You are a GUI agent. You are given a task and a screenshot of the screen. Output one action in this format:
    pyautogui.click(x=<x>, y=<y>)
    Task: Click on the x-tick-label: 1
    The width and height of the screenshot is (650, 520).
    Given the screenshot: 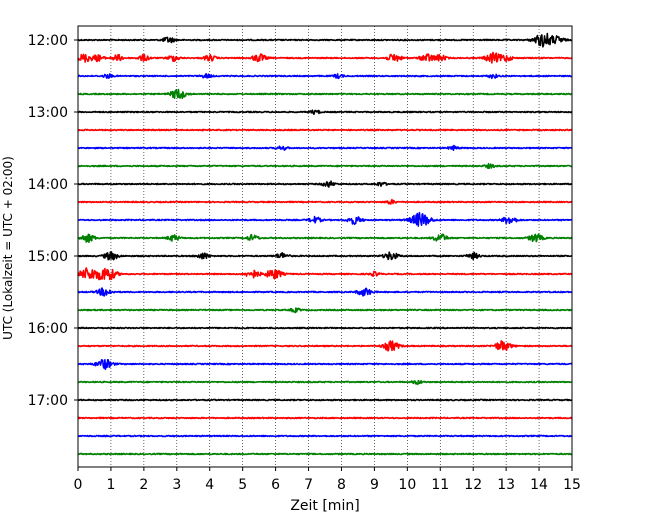 What is the action you would take?
    pyautogui.click(x=110, y=485)
    